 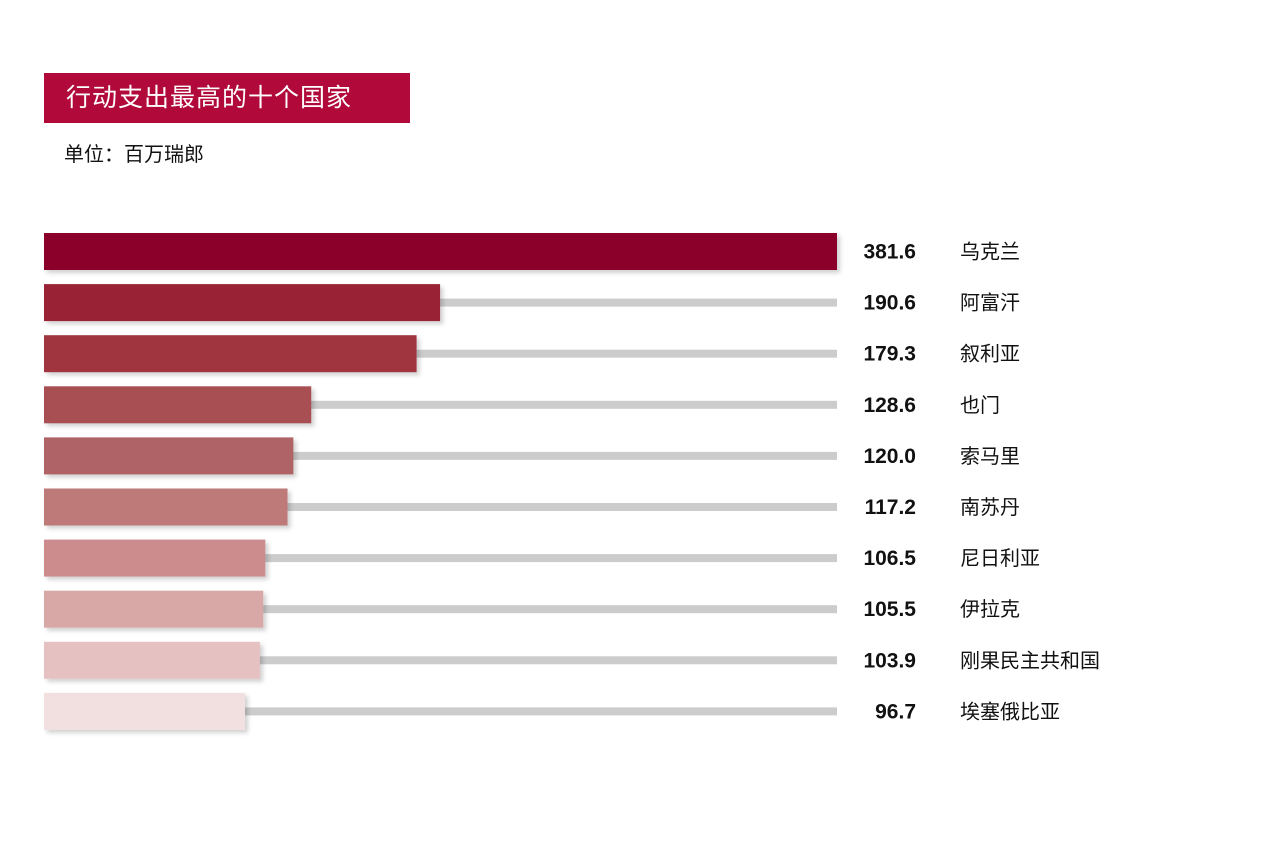 What do you see at coordinates (1000, 558) in the screenshot?
I see `category-label: 尼日利亚` at bounding box center [1000, 558].